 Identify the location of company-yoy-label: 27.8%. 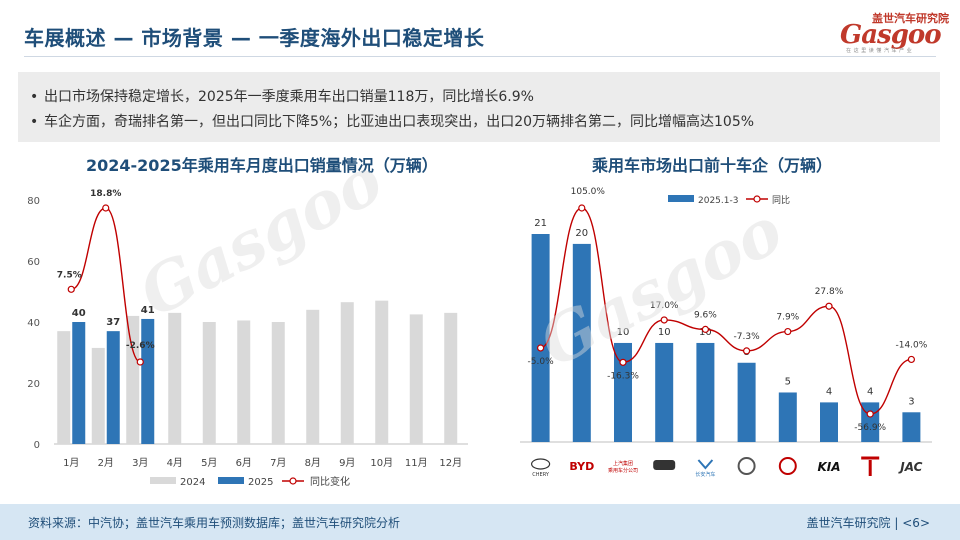
(829, 292).